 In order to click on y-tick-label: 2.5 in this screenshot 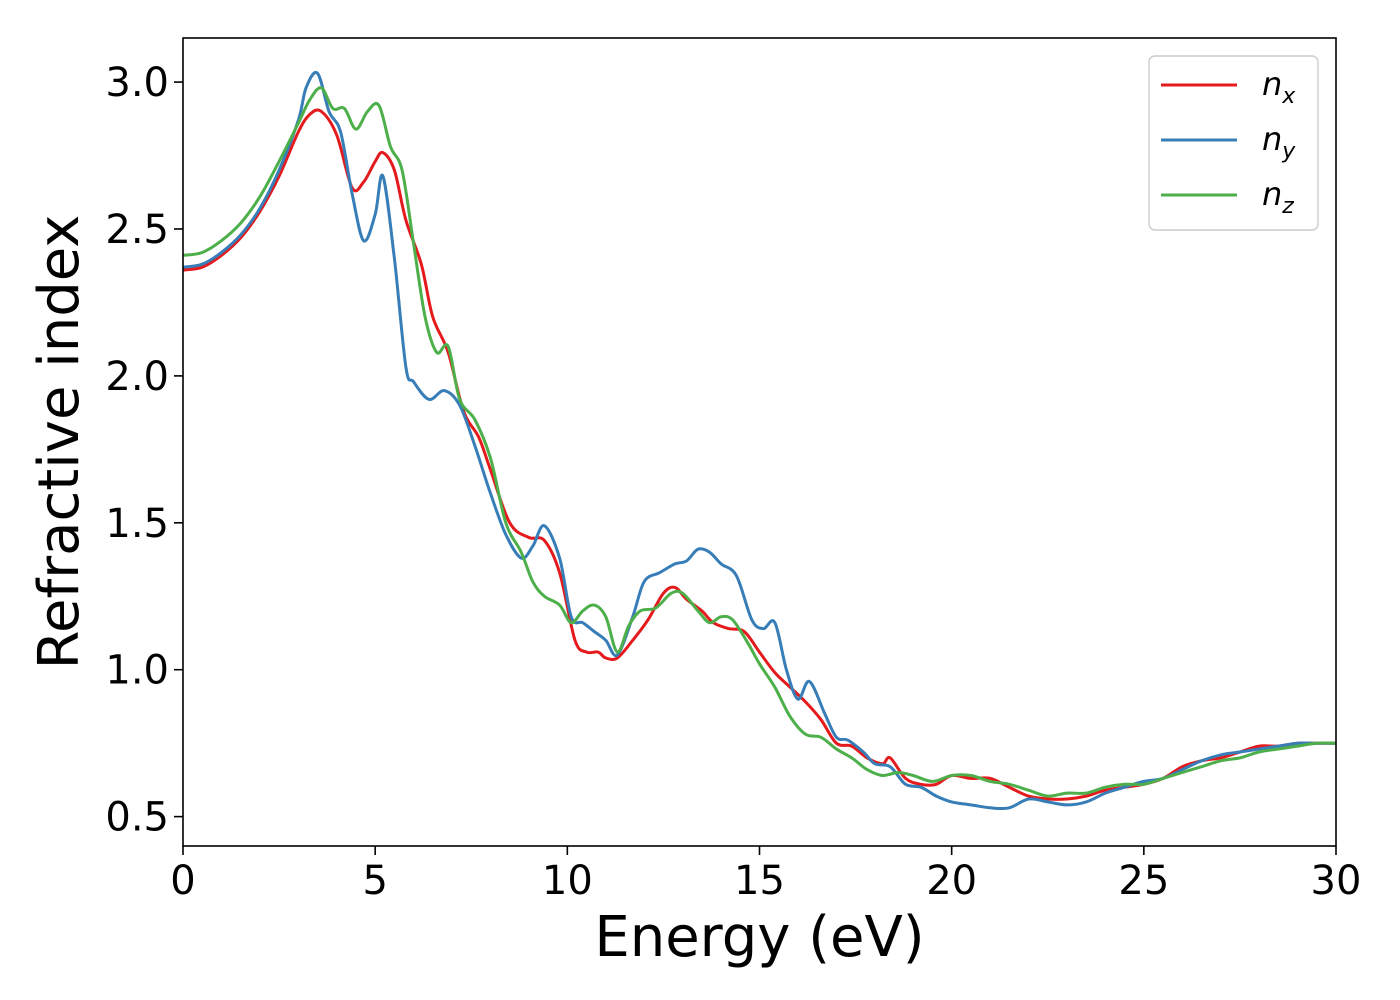, I will do `click(137, 230)`.